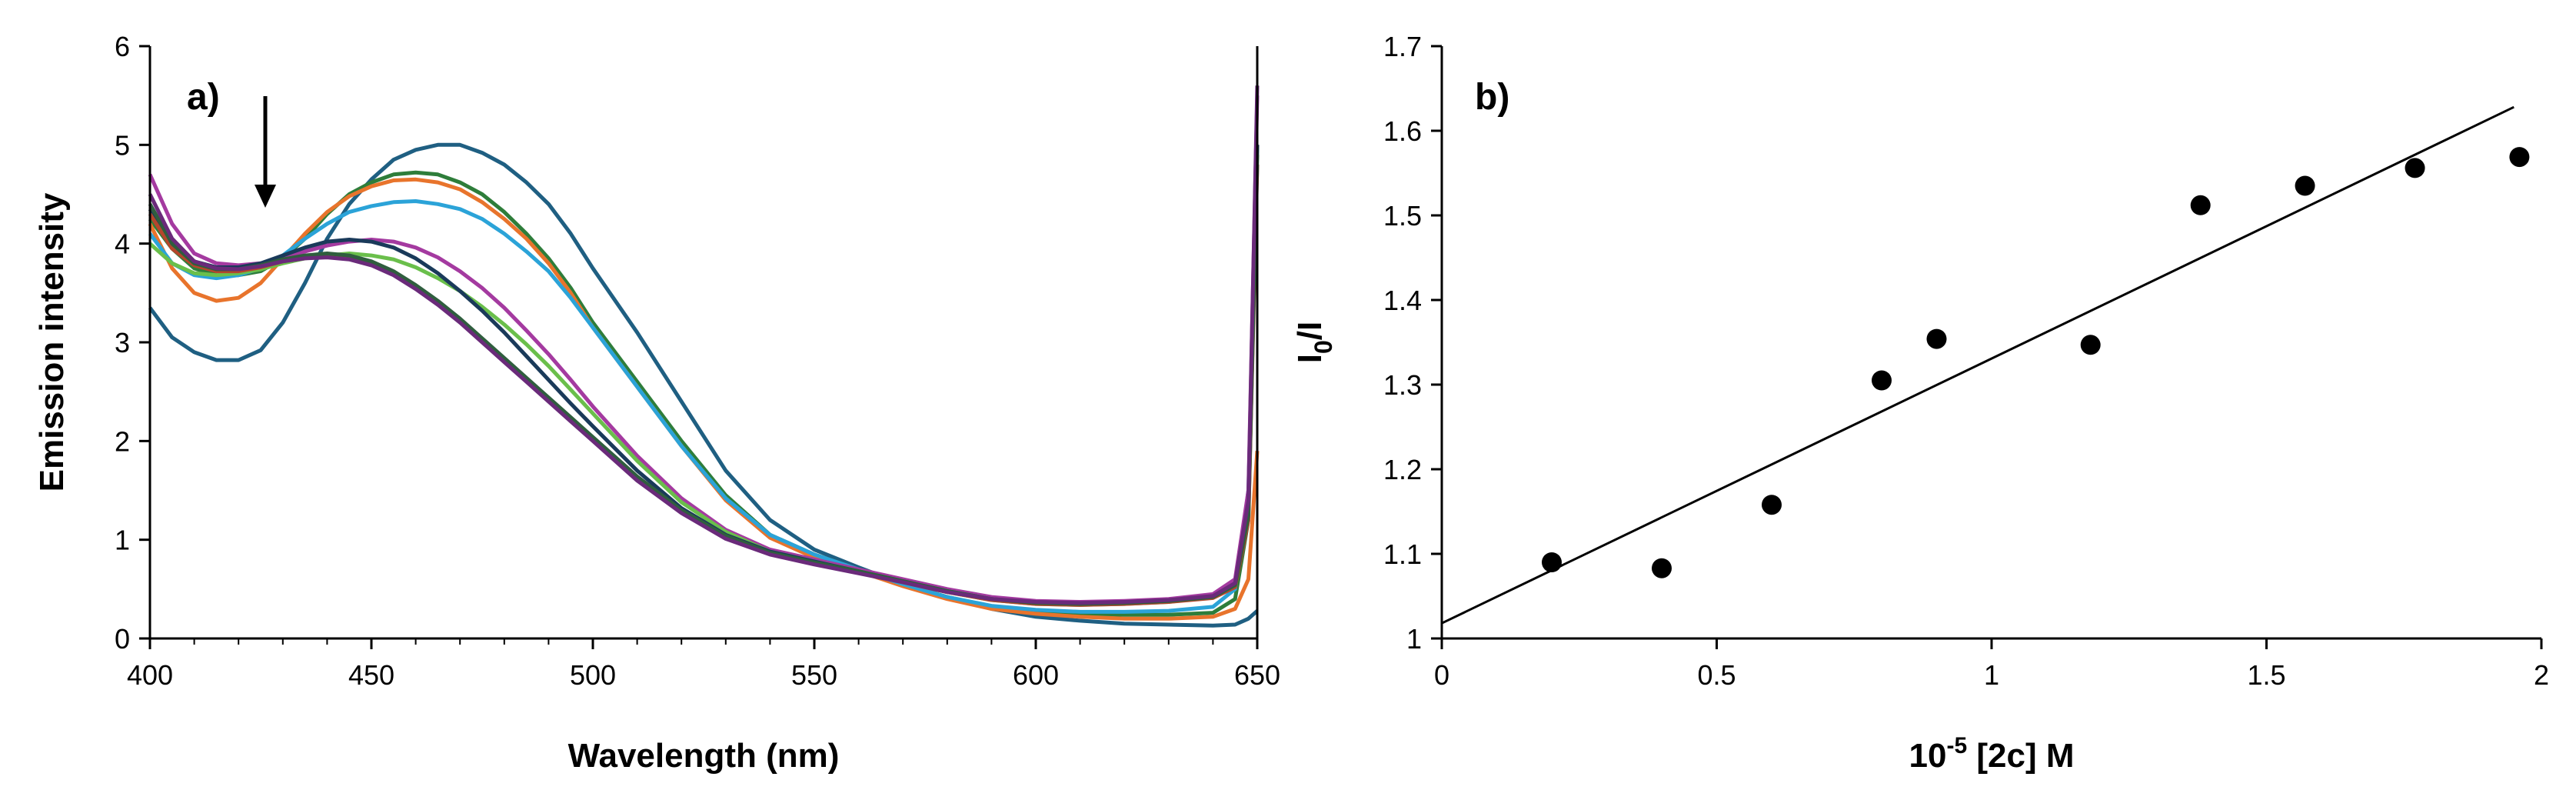 This screenshot has height=810, width=2576. What do you see at coordinates (1442, 675) in the screenshot?
I see `chart-b-x-tick-label: 0` at bounding box center [1442, 675].